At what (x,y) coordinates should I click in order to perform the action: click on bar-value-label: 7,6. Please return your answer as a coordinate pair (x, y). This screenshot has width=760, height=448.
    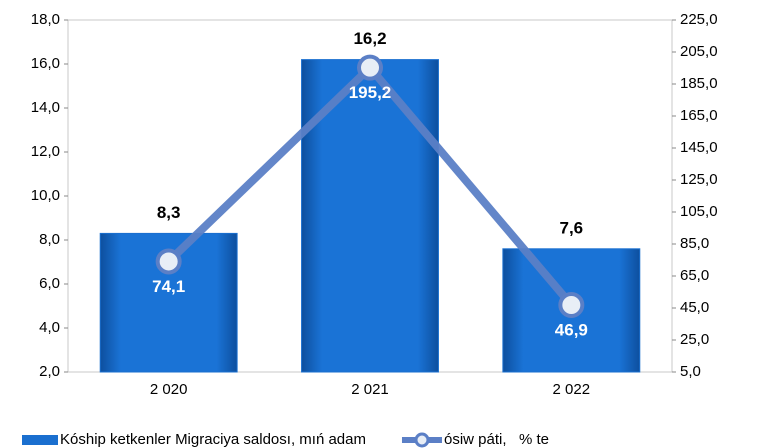
    Looking at the image, I should click on (572, 227).